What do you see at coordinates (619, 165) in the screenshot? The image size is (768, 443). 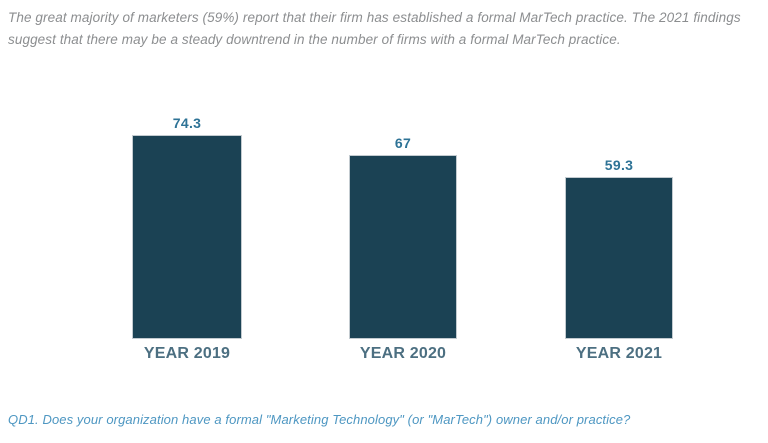 I see `bar-value-label: 59.3` at bounding box center [619, 165].